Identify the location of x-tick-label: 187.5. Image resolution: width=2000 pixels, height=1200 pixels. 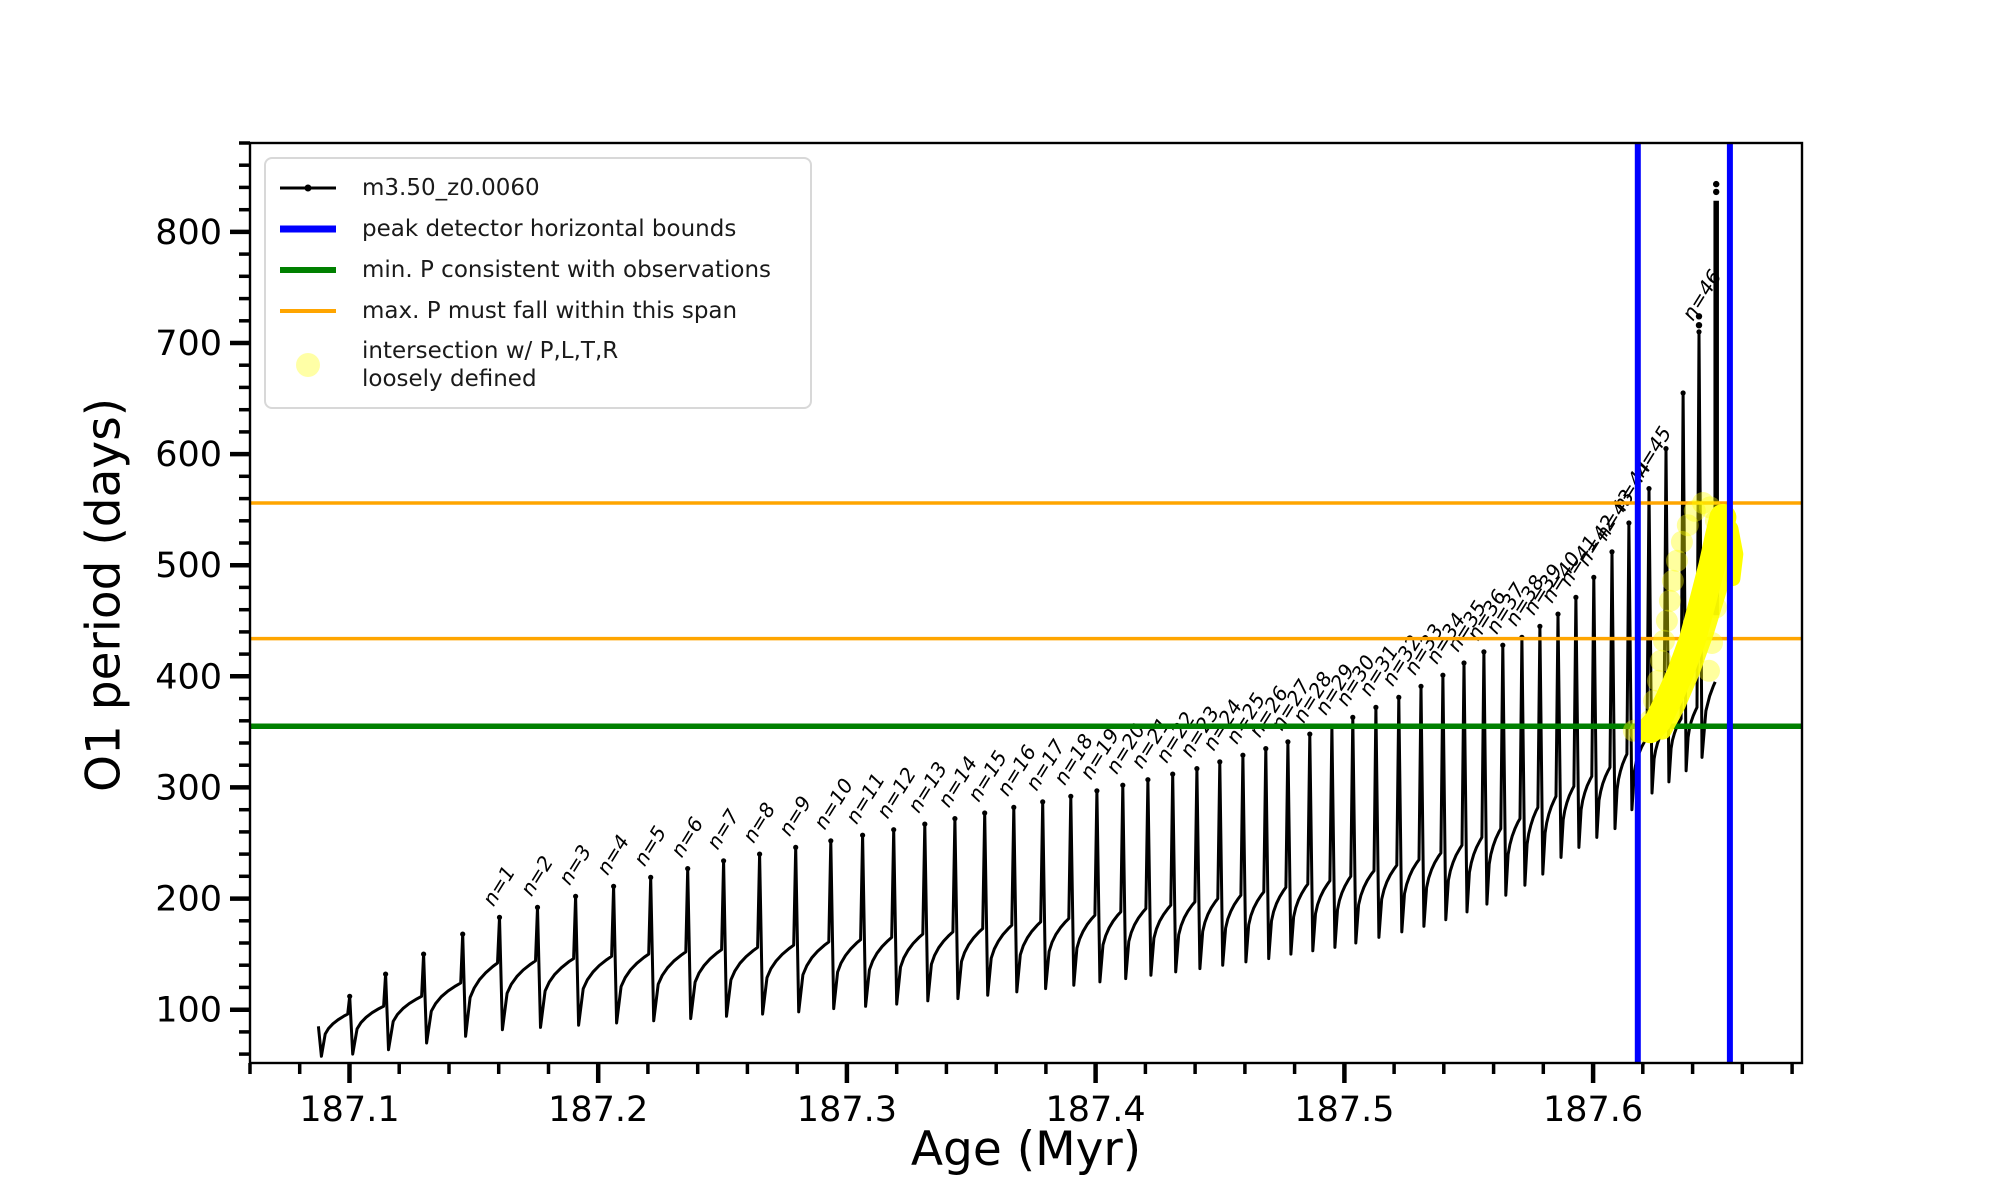
(1344, 1110).